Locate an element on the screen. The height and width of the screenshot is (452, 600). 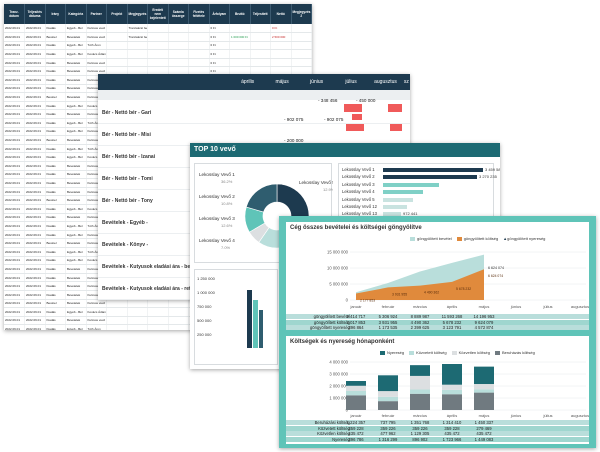
column-header: Teljesített is located at coordinates (260, 14).